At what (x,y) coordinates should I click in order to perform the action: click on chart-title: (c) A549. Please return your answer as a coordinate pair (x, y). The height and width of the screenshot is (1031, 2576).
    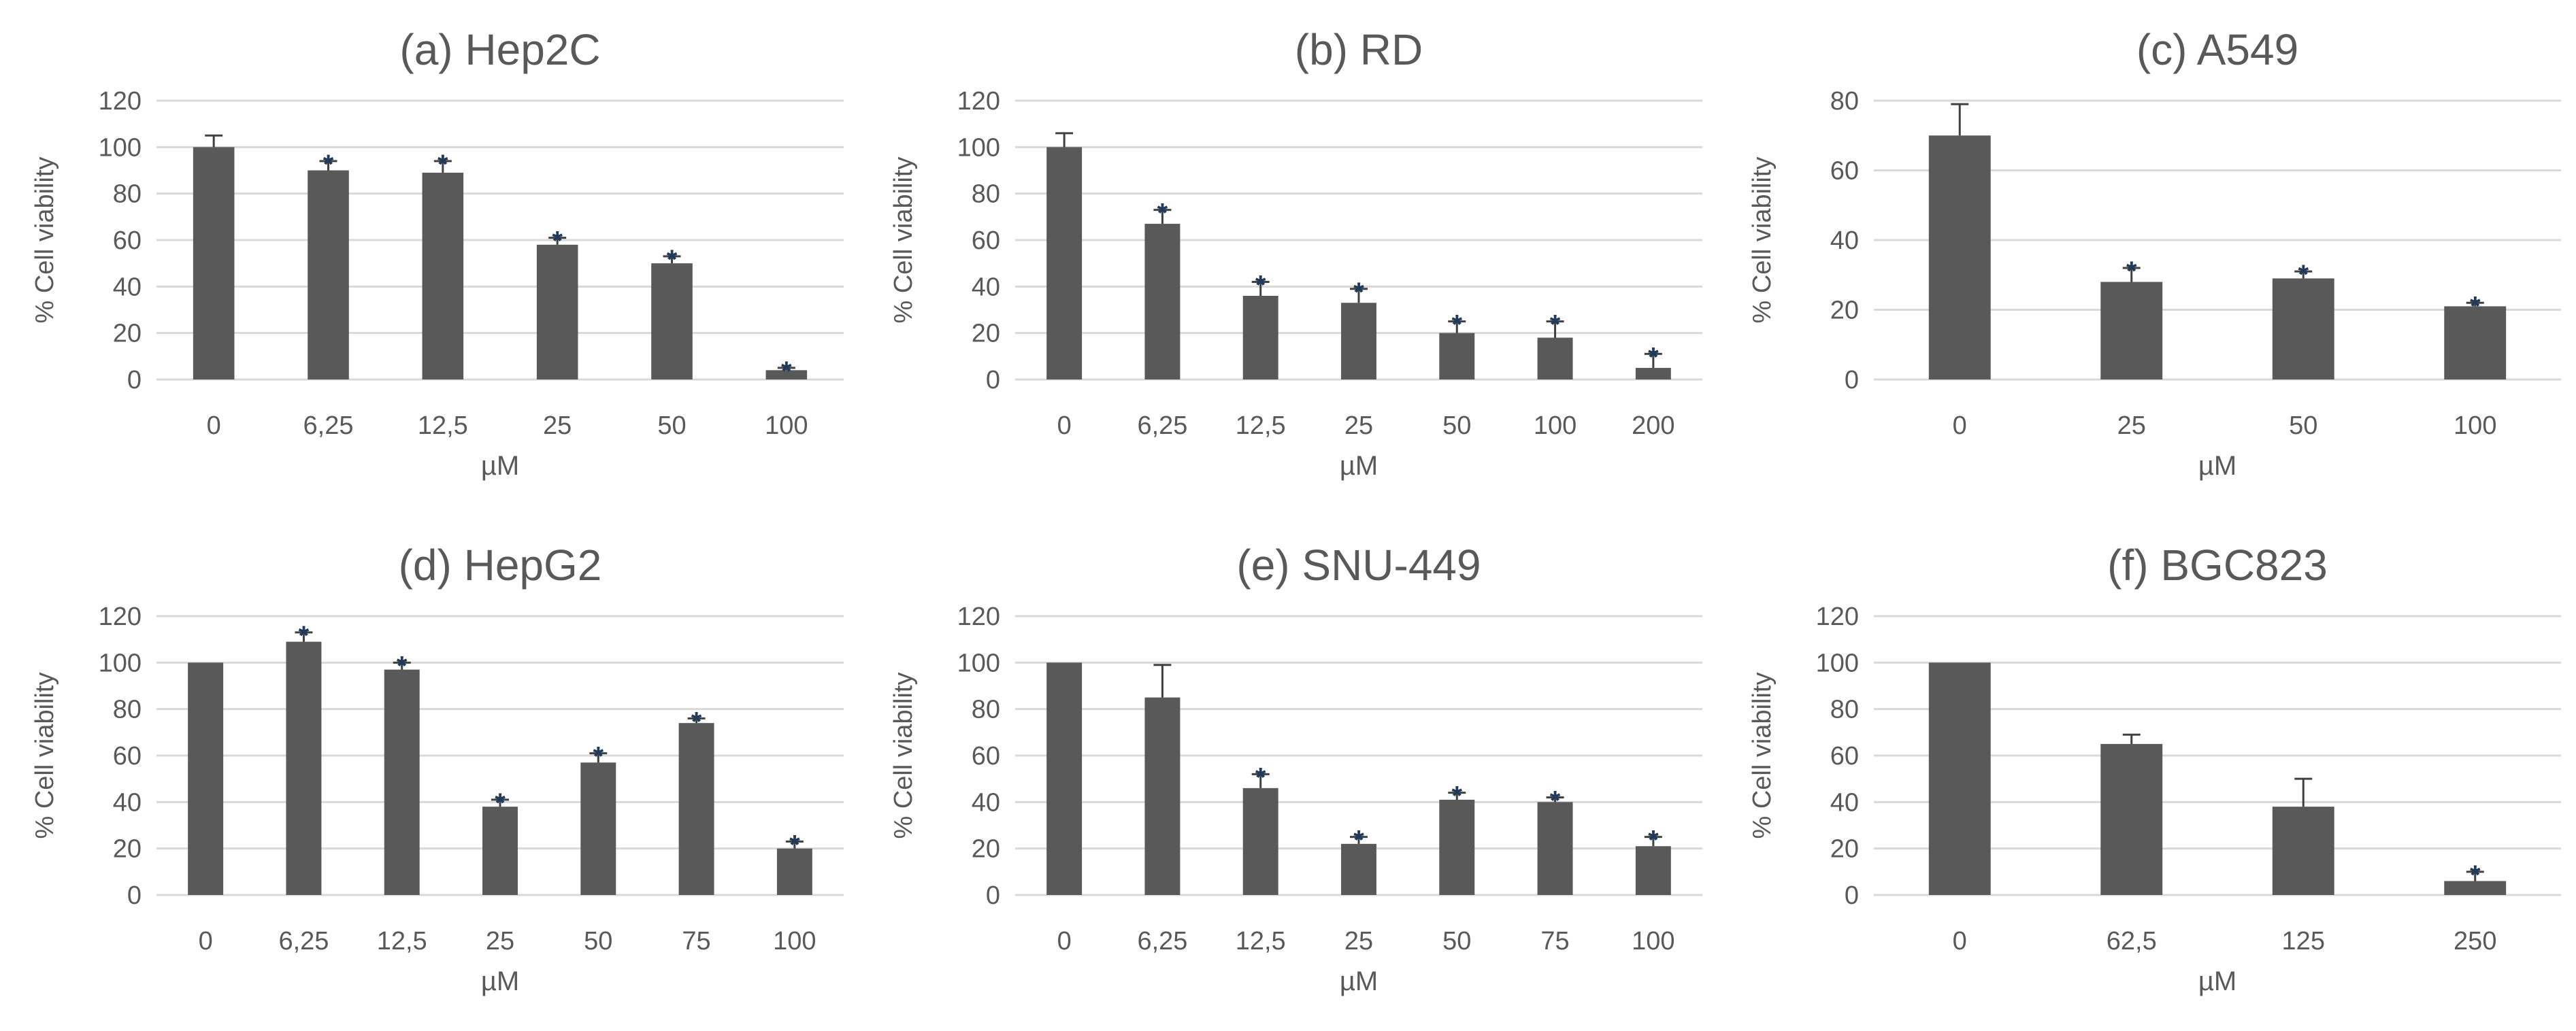
    Looking at the image, I should click on (2217, 49).